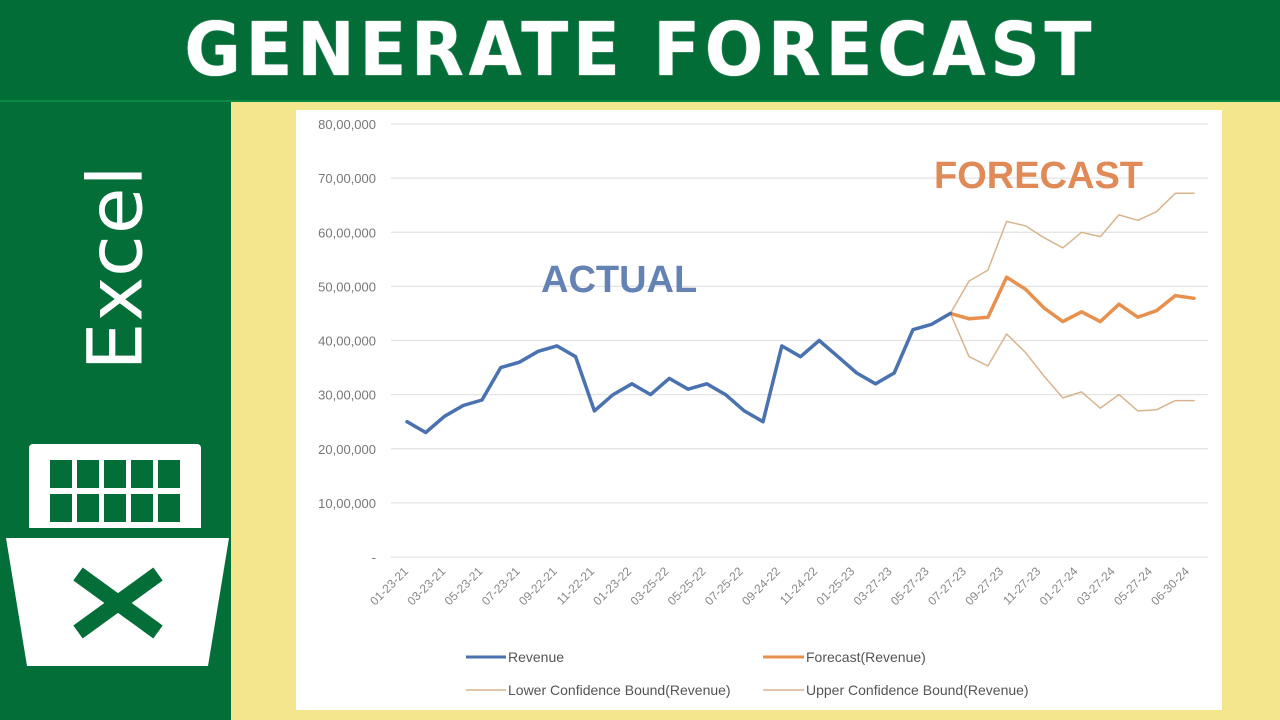  What do you see at coordinates (917, 690) in the screenshot?
I see `legend-label-upper-bound: Upper Confidence Bound(Revenue)` at bounding box center [917, 690].